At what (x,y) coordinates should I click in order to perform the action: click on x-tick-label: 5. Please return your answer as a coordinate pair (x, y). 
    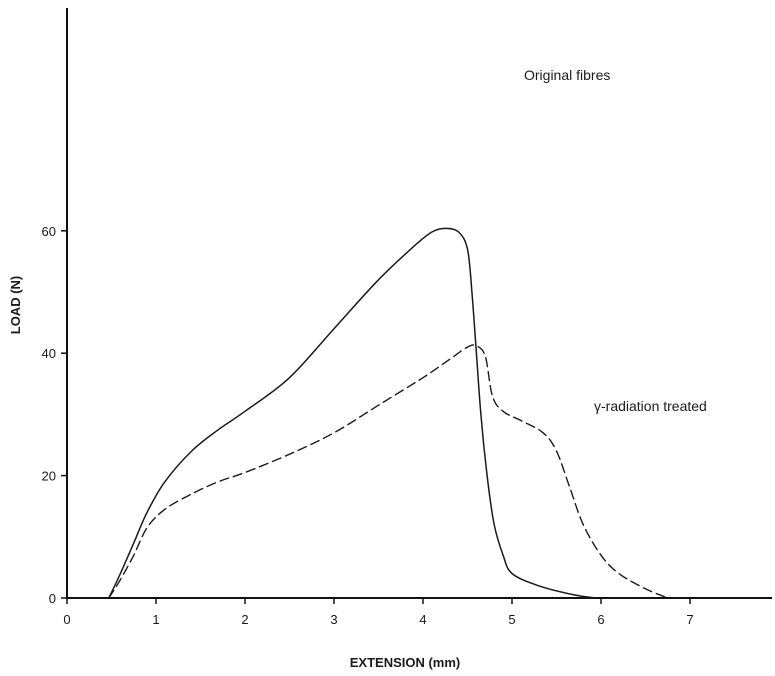
    Looking at the image, I should click on (511, 619).